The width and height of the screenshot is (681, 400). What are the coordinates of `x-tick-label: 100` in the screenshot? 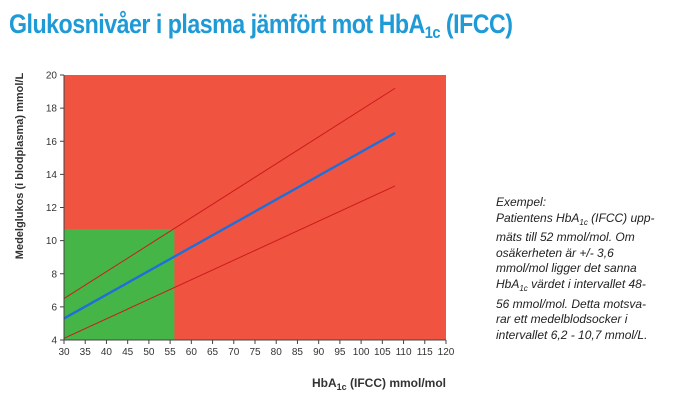 It's located at (361, 352).